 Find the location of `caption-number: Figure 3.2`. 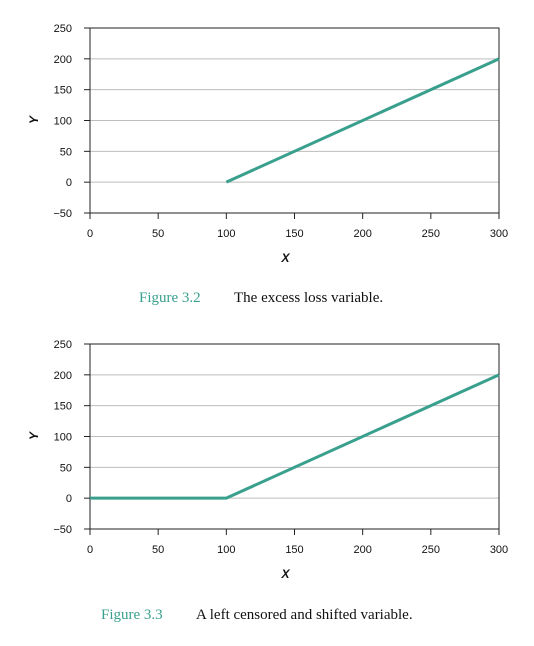

caption-number: Figure 3.2 is located at coordinates (170, 298).